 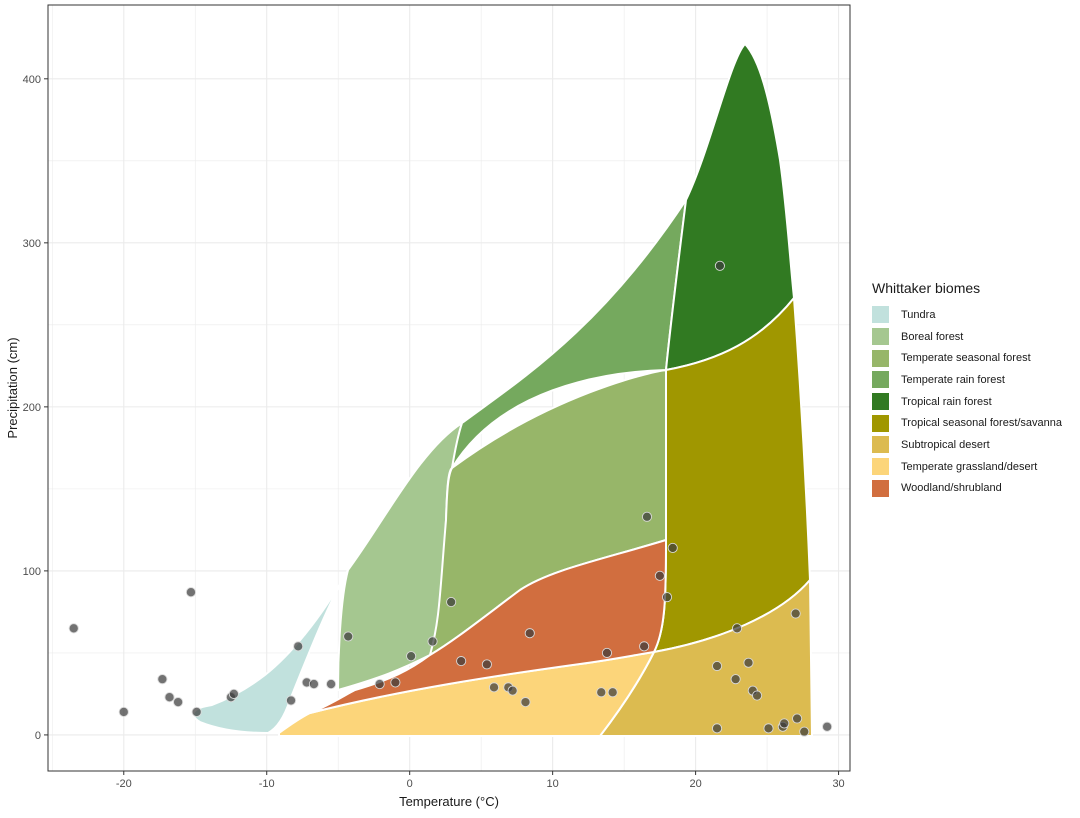 I want to click on legend-label: Tropical rain forest, so click(x=946, y=401).